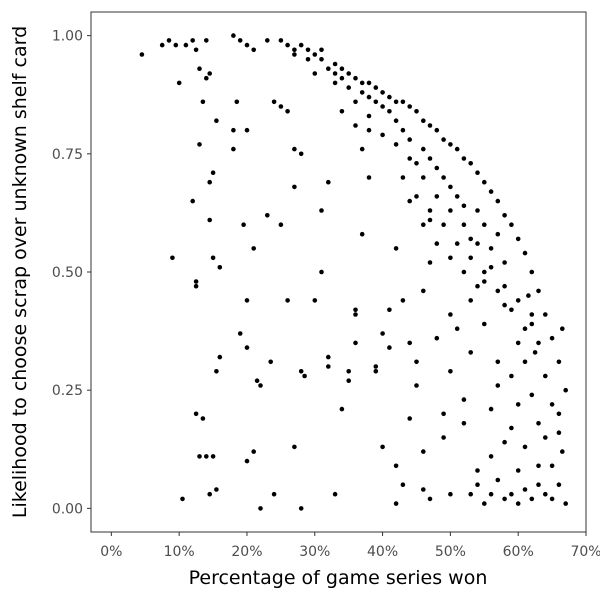  Describe the element at coordinates (382, 552) in the screenshot. I see `x-tick-label: 40%` at that location.